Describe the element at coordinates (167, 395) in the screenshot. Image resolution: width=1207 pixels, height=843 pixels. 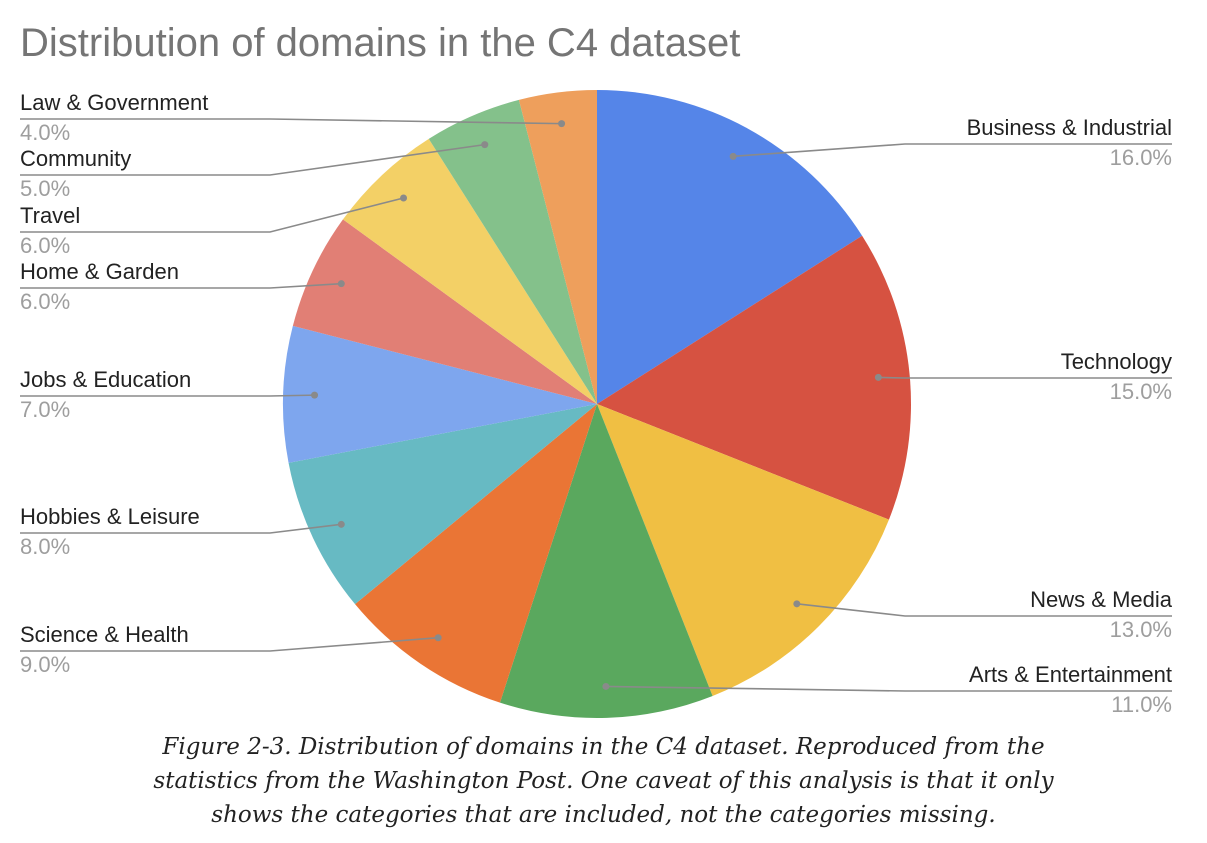
I see `leader-line-jobs-and-education` at that location.